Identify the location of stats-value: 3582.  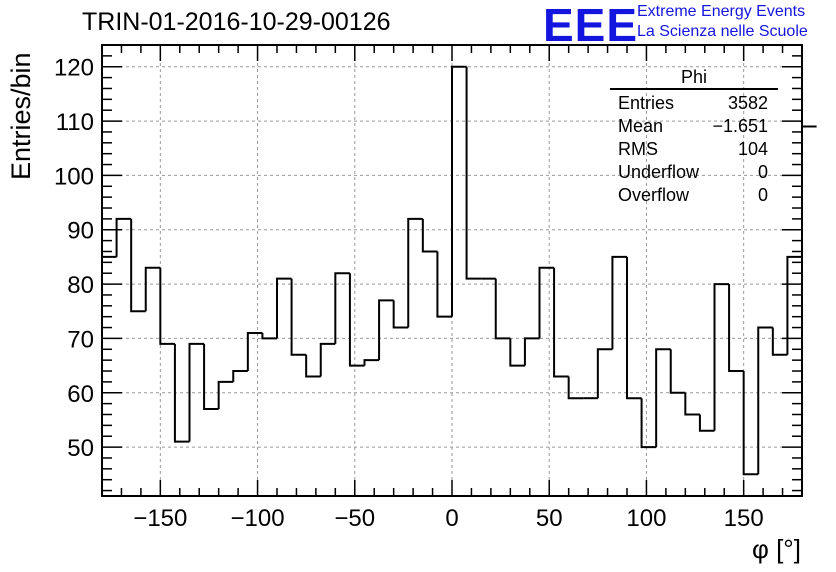
(747, 103).